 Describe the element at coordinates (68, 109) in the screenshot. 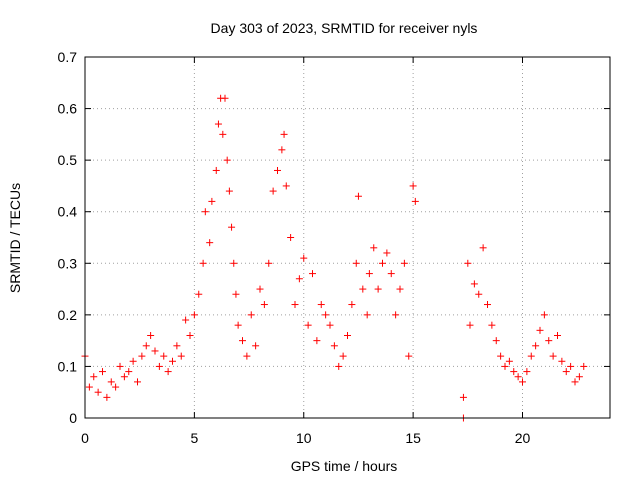

I see `y-tick-label: 0.6` at that location.